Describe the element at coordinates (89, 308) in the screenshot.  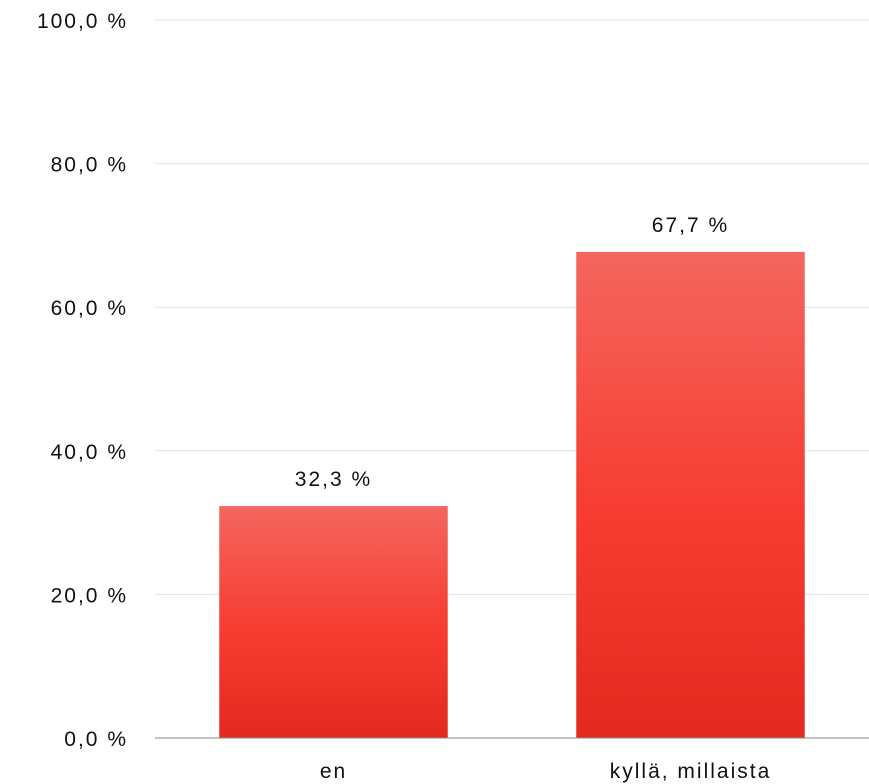
I see `y-tick-label: 60,0 %` at that location.